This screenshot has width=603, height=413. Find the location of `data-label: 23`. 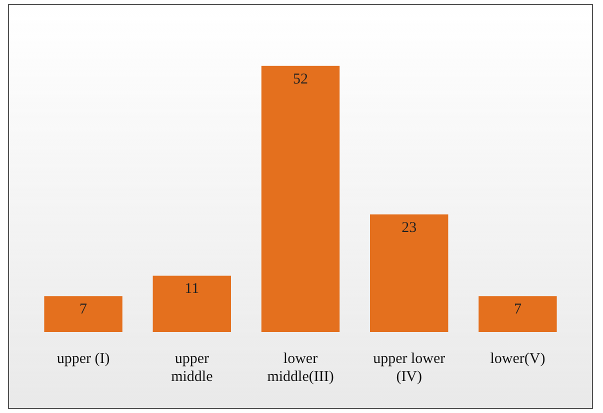

data-label: 23 is located at coordinates (409, 228).